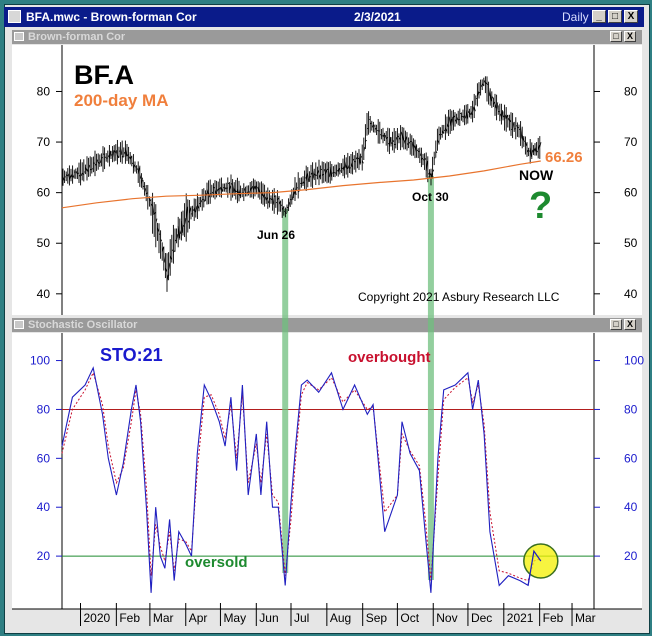 This screenshot has height=636, width=652. I want to click on window-period: Daily, so click(575, 17).